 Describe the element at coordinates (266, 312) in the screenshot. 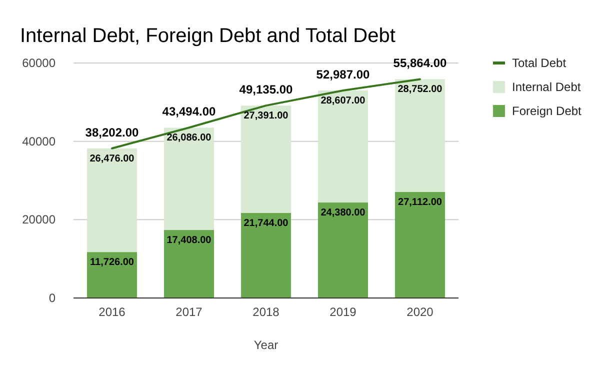

I see `x-tick-label: 2018` at that location.